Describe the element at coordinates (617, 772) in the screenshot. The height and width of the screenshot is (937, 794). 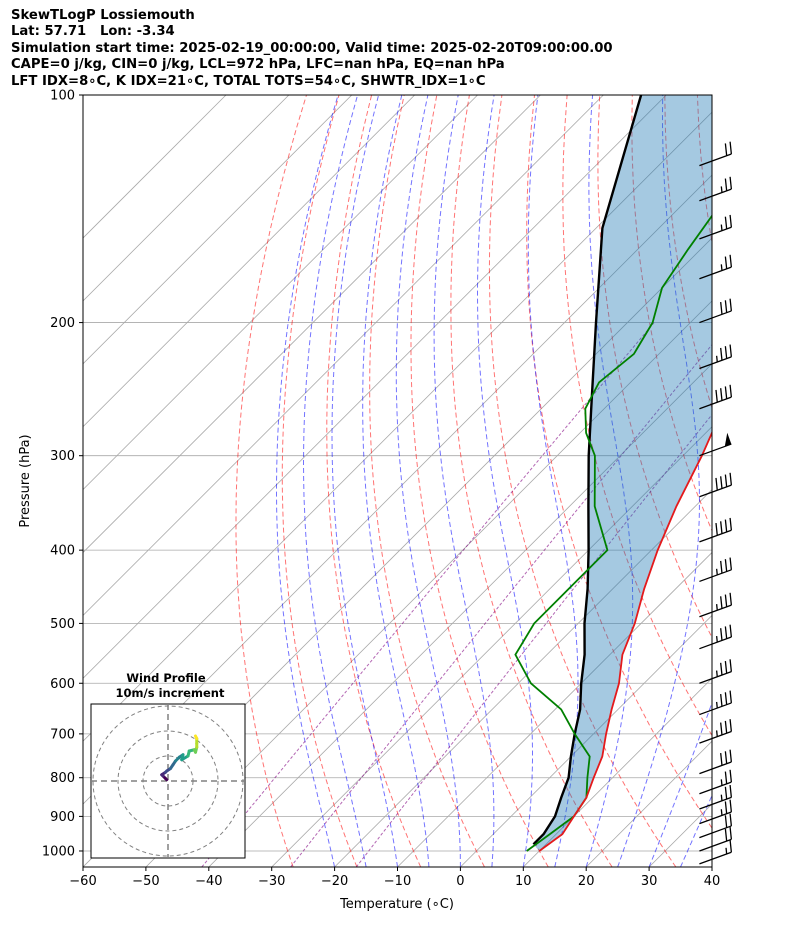
I see `isotherm-line` at that location.